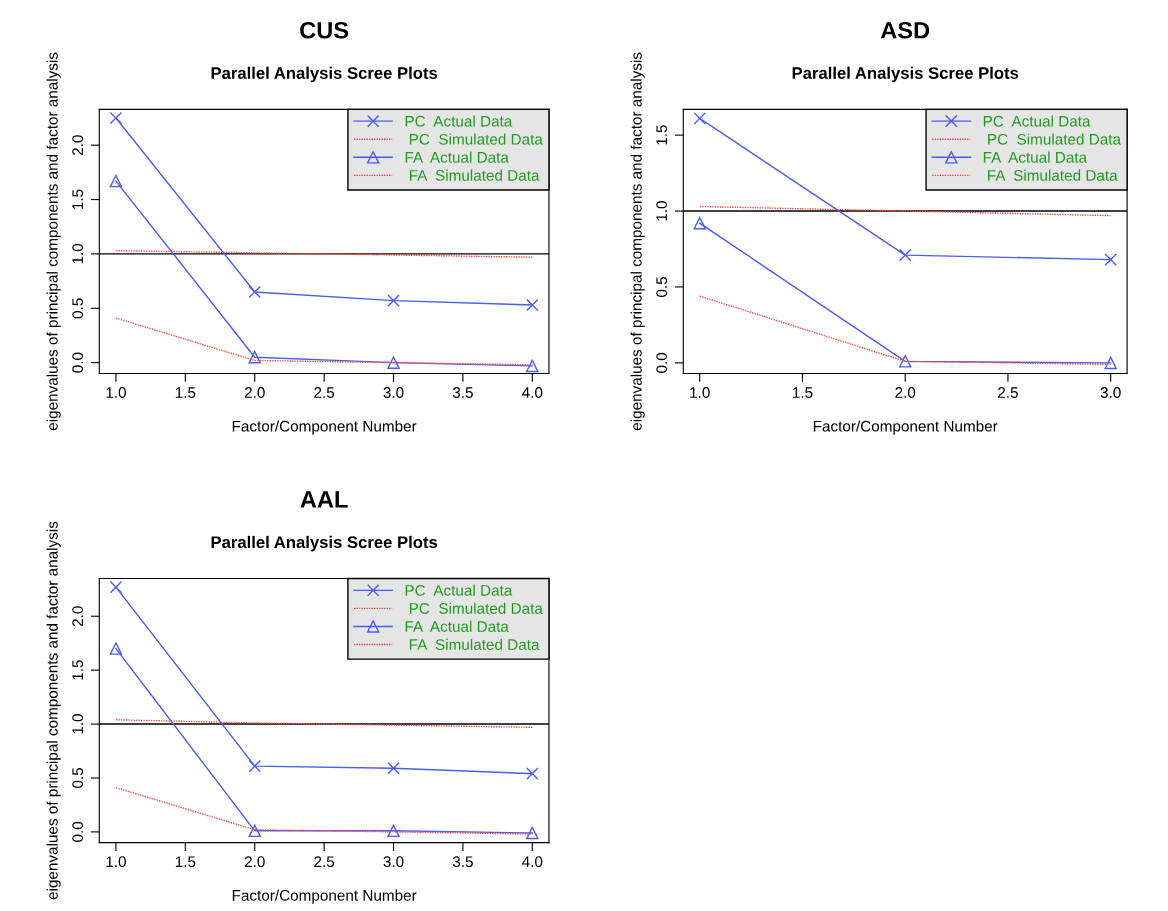  Describe the element at coordinates (324, 499) in the screenshot. I see `chart-title: AAL` at that location.